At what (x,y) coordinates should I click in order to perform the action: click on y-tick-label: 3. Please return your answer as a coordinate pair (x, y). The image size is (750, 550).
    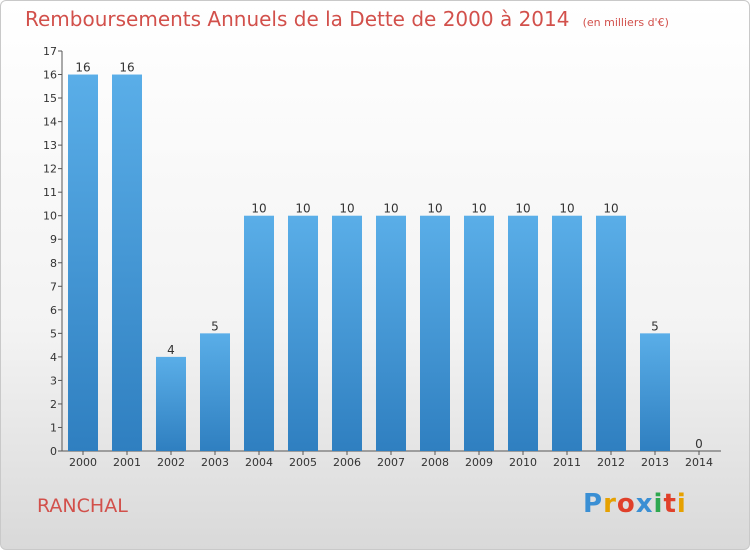
    Looking at the image, I should click on (53, 380).